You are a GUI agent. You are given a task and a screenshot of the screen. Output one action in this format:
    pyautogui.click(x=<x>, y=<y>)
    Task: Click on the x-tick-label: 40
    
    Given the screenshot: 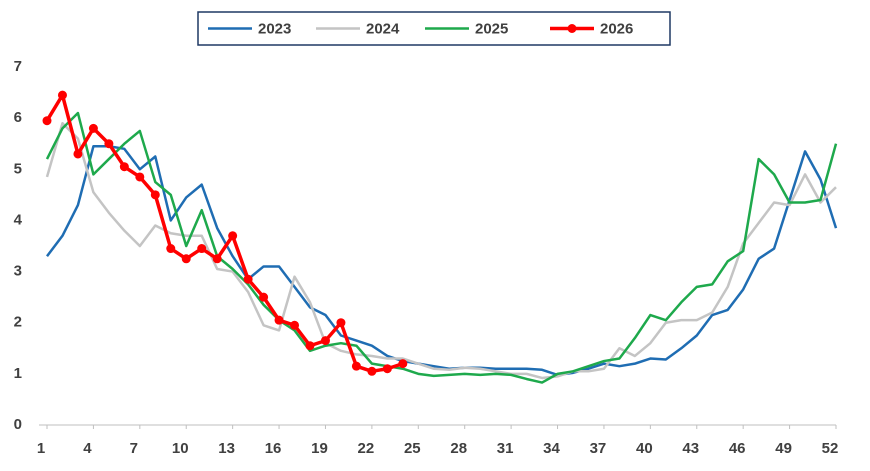 What is the action you would take?
    pyautogui.click(x=644, y=448)
    